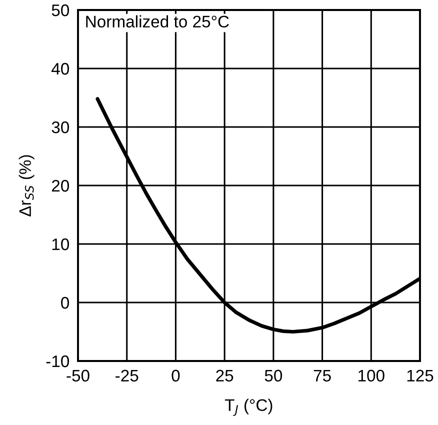 The height and width of the screenshot is (425, 438). I want to click on y-tick-label: 40, so click(61, 68).